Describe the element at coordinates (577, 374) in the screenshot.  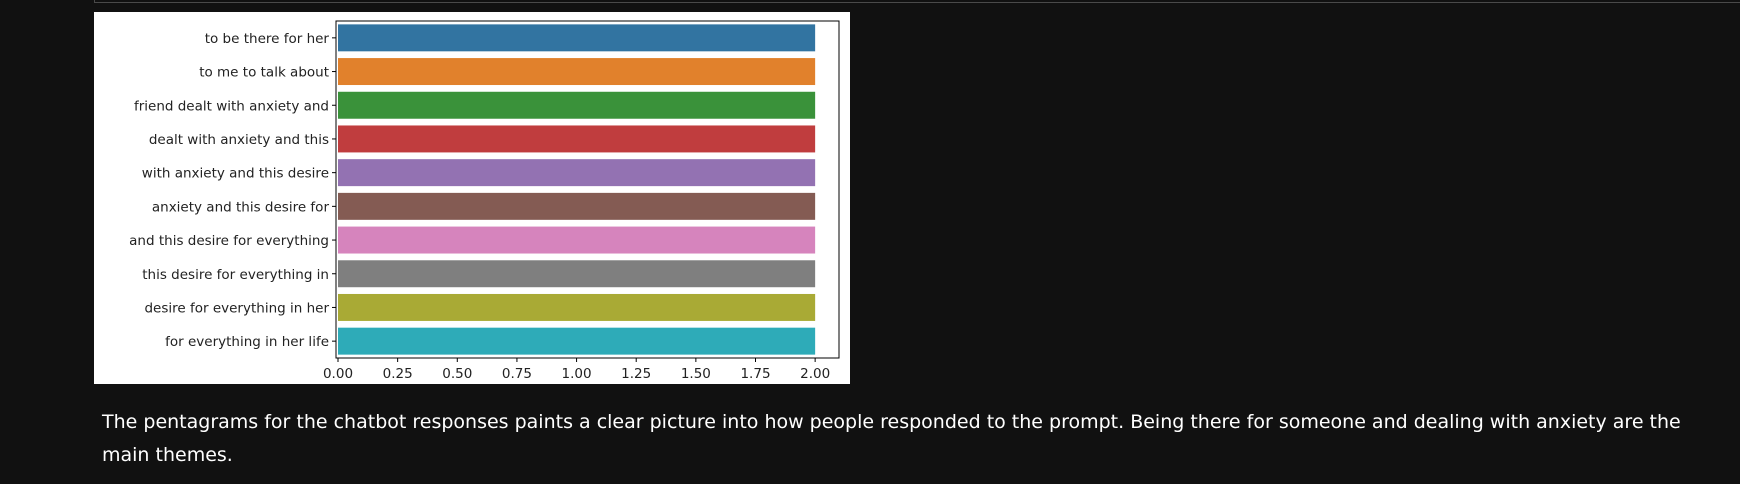
I see `x-tick-label: 1.00` at that location.